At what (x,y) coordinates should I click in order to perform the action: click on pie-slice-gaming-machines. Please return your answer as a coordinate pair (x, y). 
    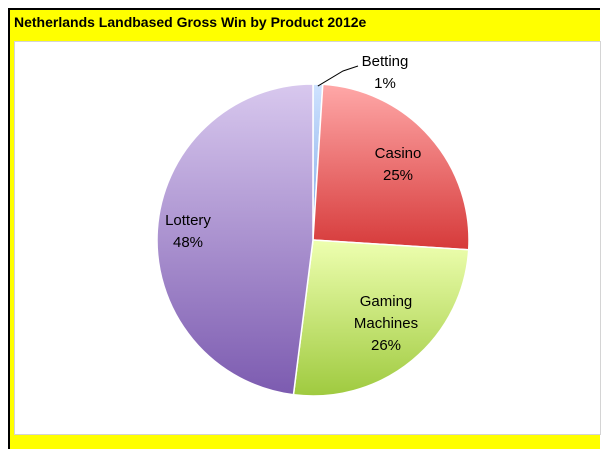
    Looking at the image, I should click on (381, 318).